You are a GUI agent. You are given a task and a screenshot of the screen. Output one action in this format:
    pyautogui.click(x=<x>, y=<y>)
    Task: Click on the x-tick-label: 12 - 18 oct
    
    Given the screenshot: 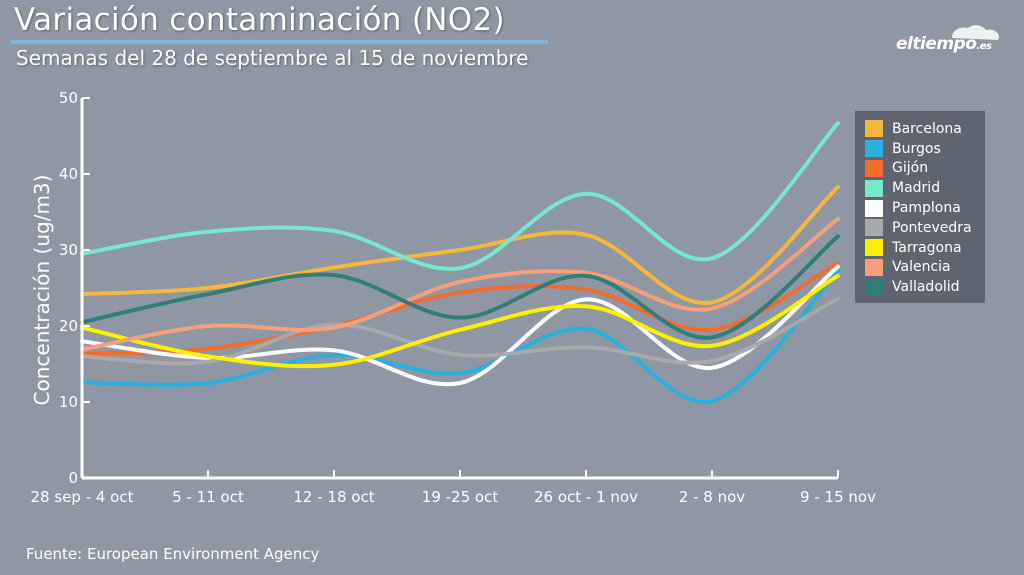 What is the action you would take?
    pyautogui.click(x=333, y=497)
    